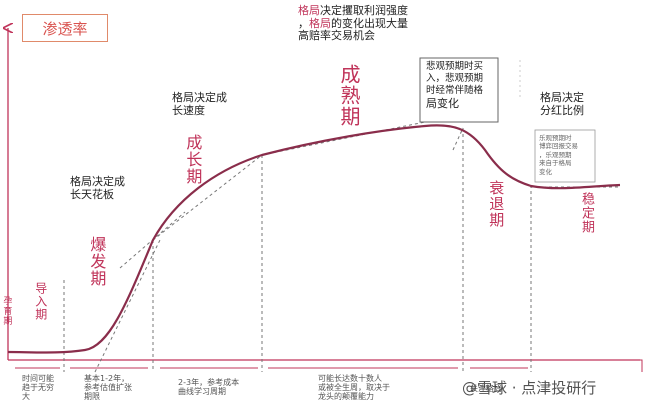 This screenshot has height=412, width=652. I want to click on small-note-box, so click(565, 156).